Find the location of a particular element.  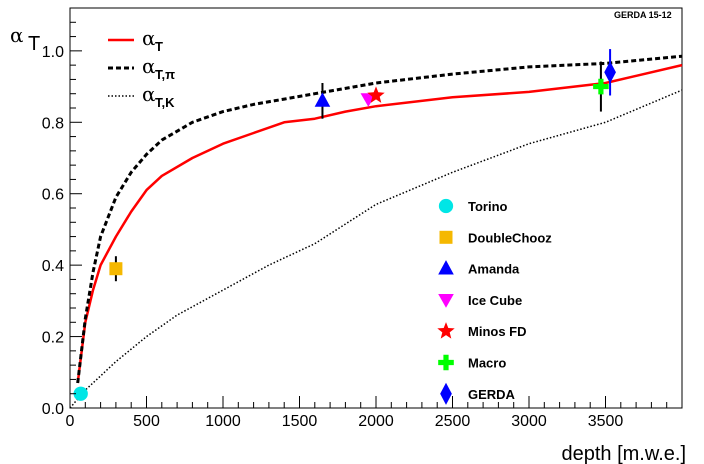

legend-marker-minos-fd is located at coordinates (446, 330).